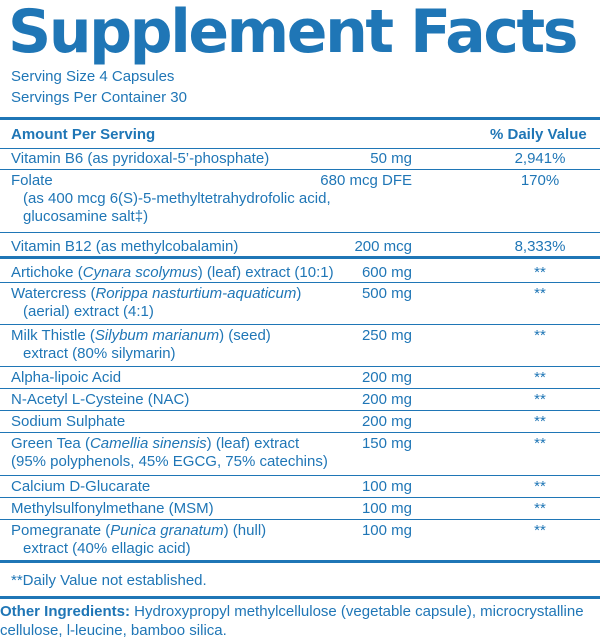  Describe the element at coordinates (300, 400) in the screenshot. I see `table-row: N-Acetyl L-Cysteine (NAC) 200 mg **` at that location.